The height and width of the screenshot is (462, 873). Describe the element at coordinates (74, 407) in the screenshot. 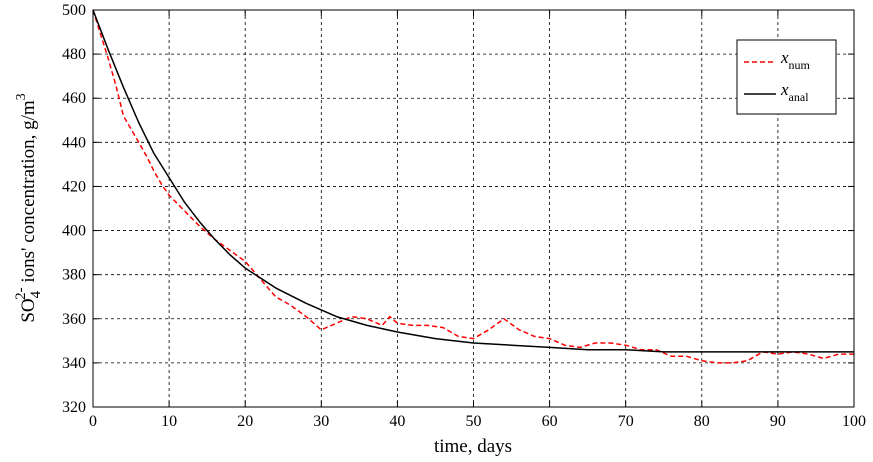

I see `y-tick-label: 320` at that location.